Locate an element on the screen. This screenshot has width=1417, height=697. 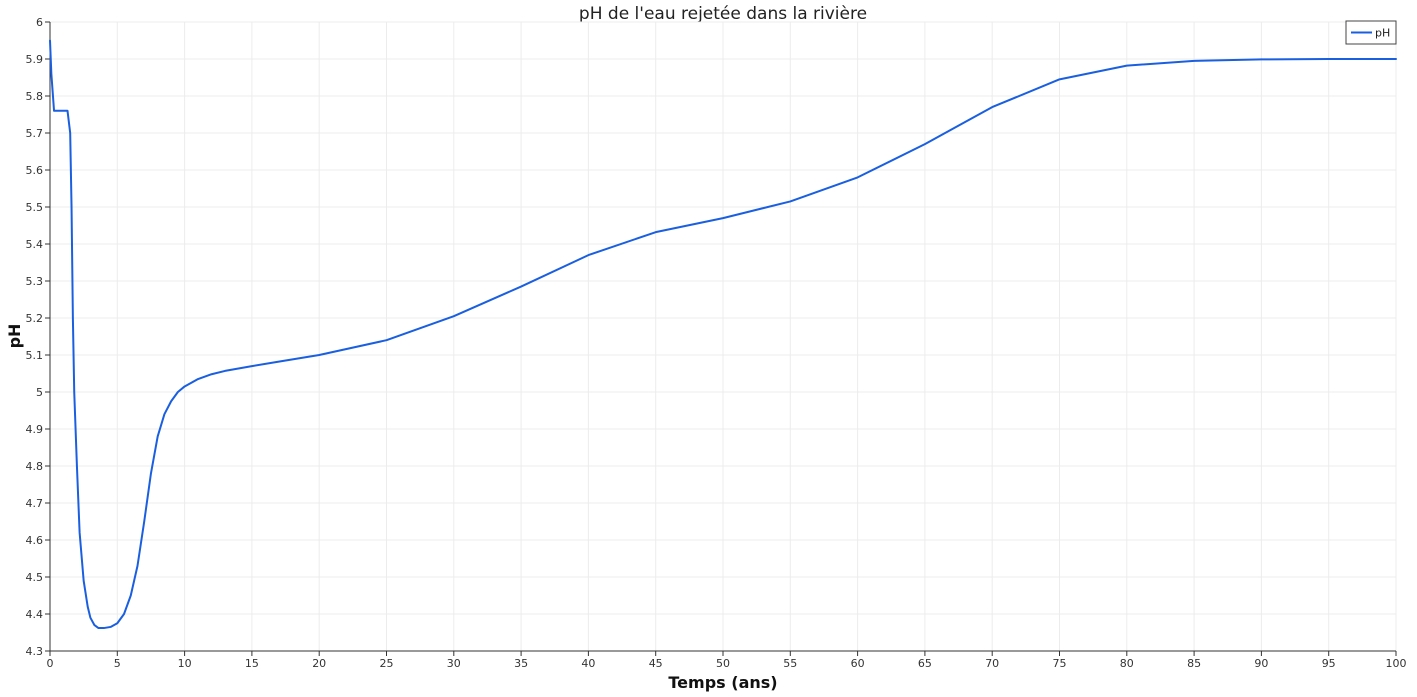
y-tick-label: 4.8 is located at coordinates (35, 466).